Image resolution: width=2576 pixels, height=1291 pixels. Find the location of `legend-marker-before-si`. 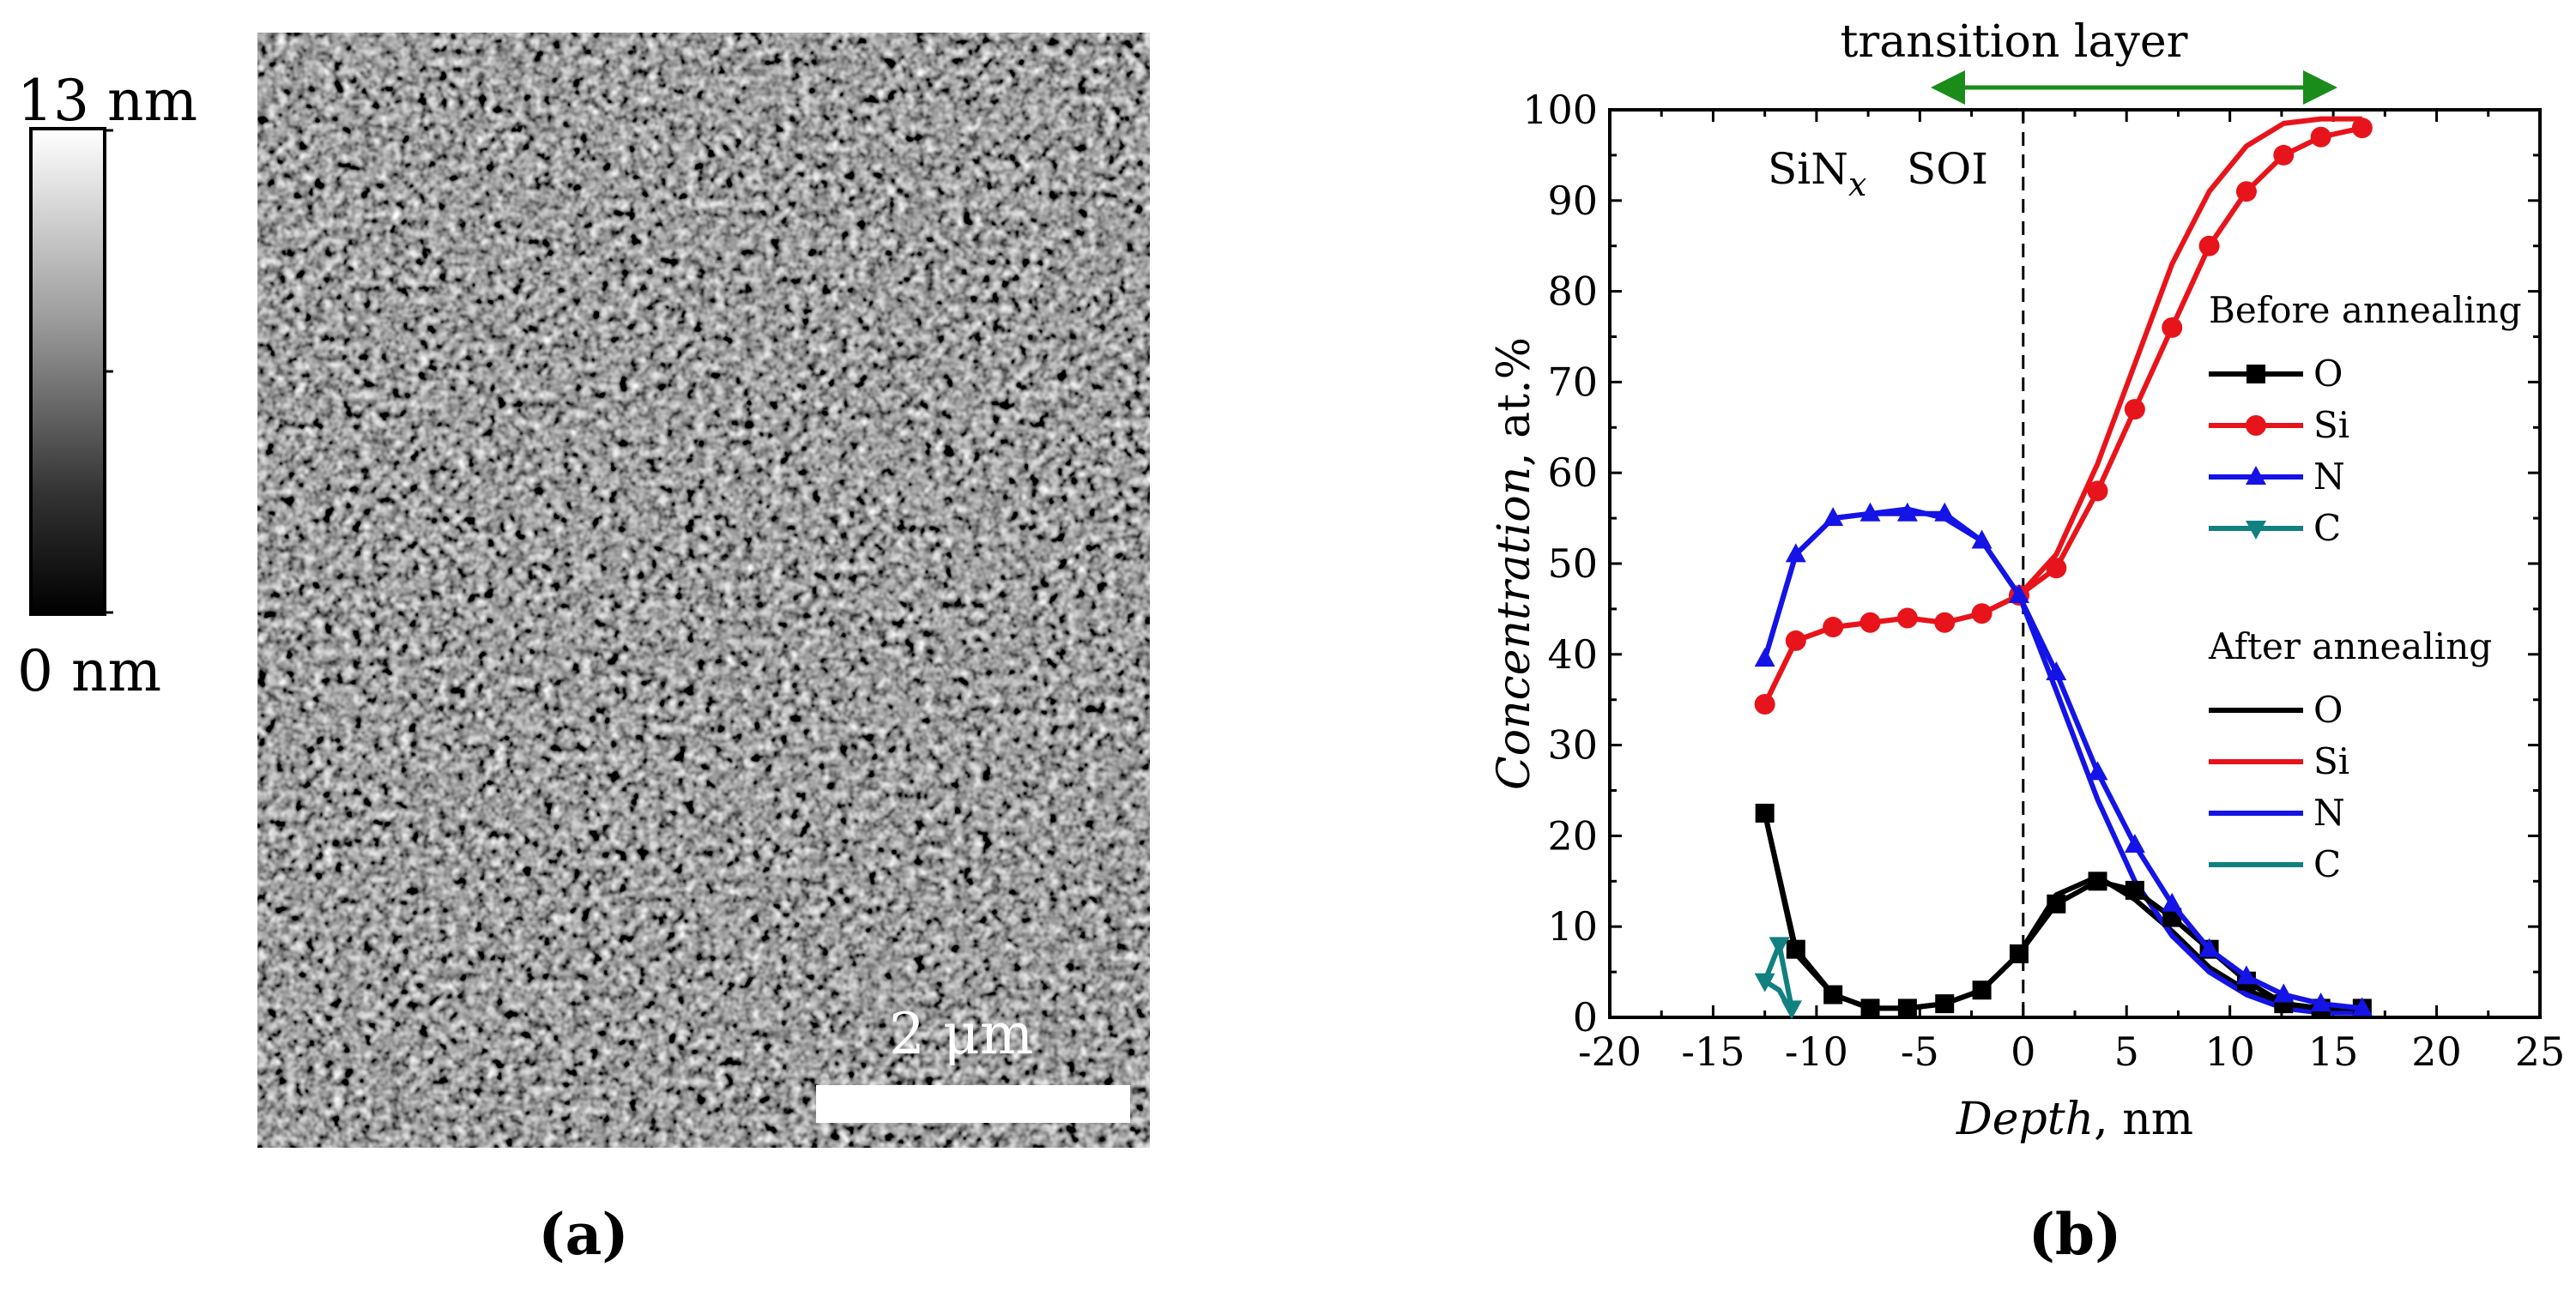

legend-marker-before-si is located at coordinates (2256, 426).